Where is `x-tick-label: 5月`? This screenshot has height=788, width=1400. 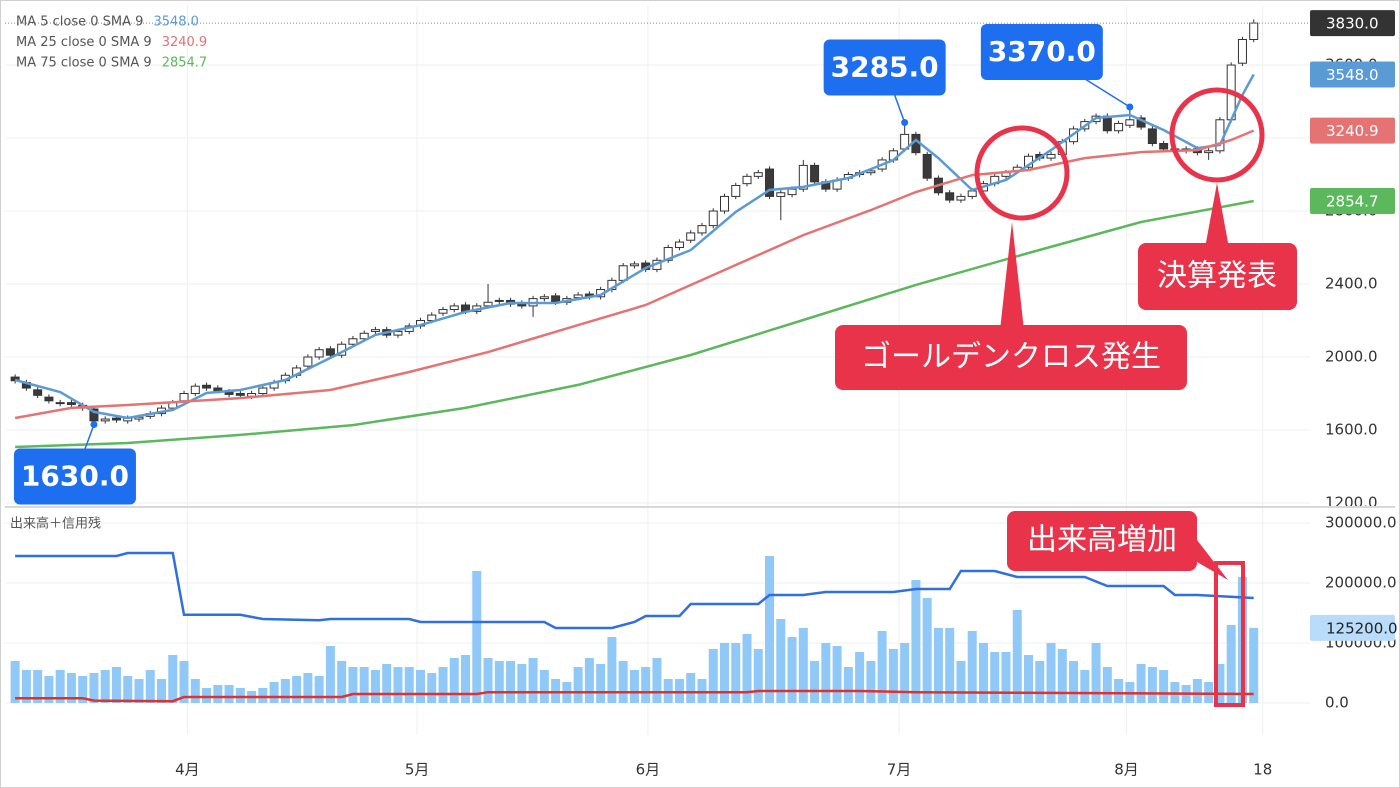
x-tick-label: 5月 is located at coordinates (417, 770).